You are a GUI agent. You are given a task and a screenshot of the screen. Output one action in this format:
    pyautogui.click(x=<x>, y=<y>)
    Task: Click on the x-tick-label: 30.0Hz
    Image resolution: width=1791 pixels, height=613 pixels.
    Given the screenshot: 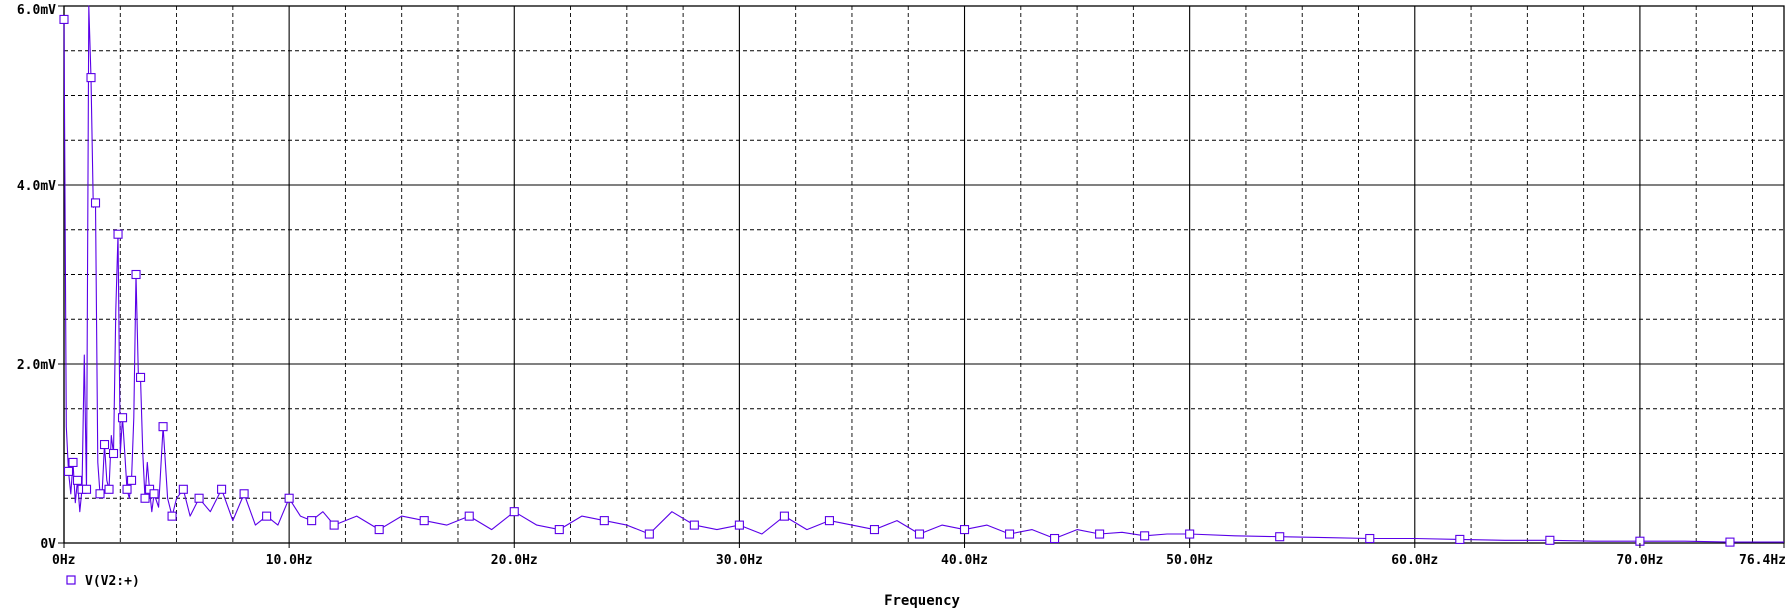 What is the action you would take?
    pyautogui.click(x=739, y=560)
    